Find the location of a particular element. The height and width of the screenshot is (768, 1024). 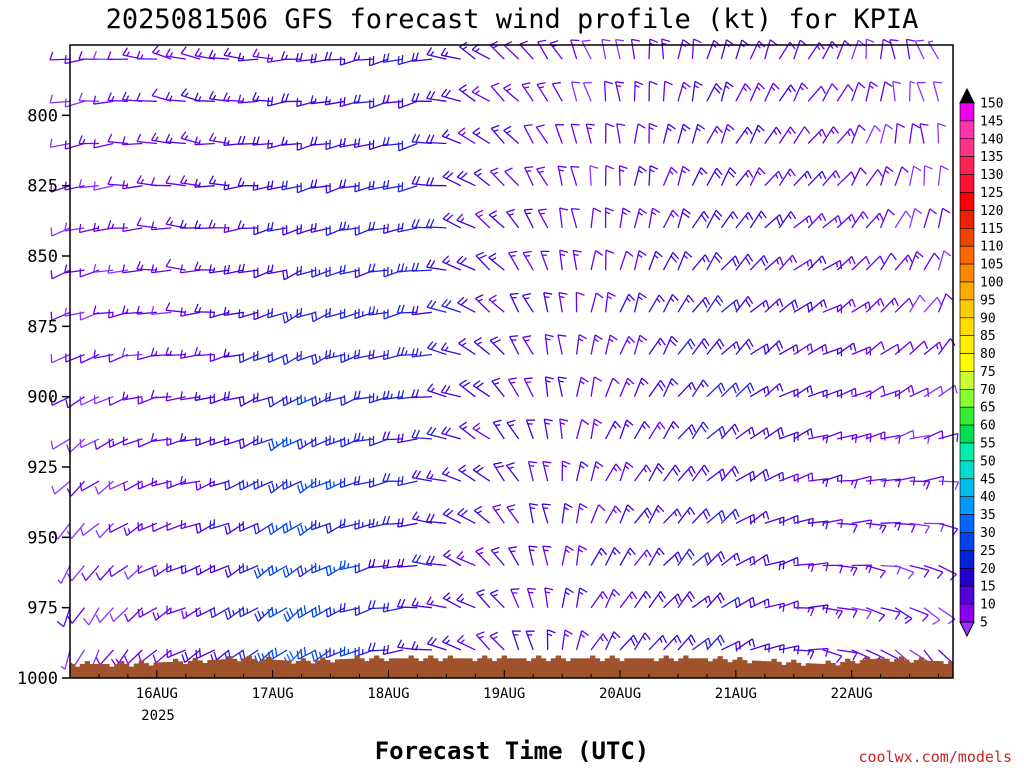

y-tick-label: 850 is located at coordinates (42, 257).